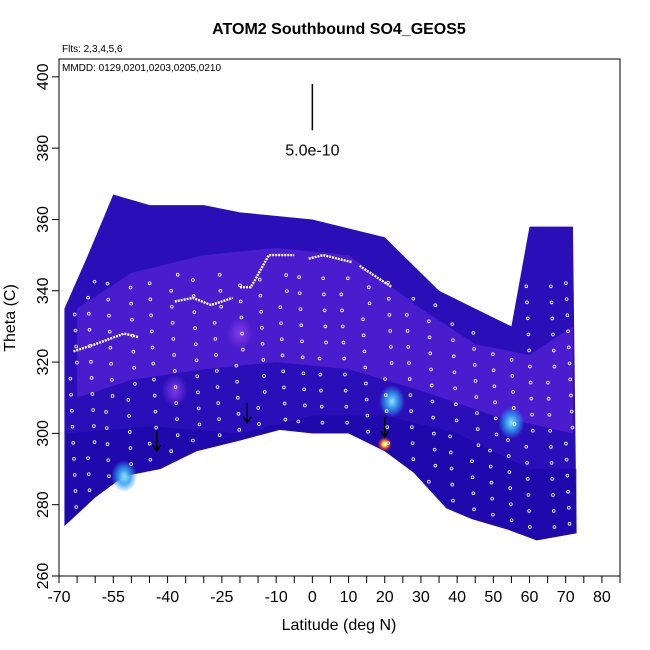  I want to click on x-axis-label: Latitude (deg N), so click(339, 625).